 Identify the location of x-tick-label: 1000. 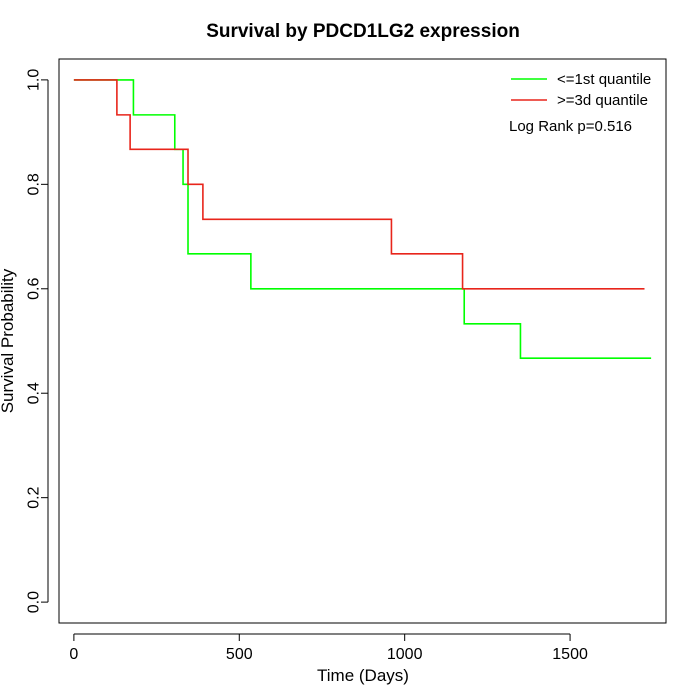
(405, 654).